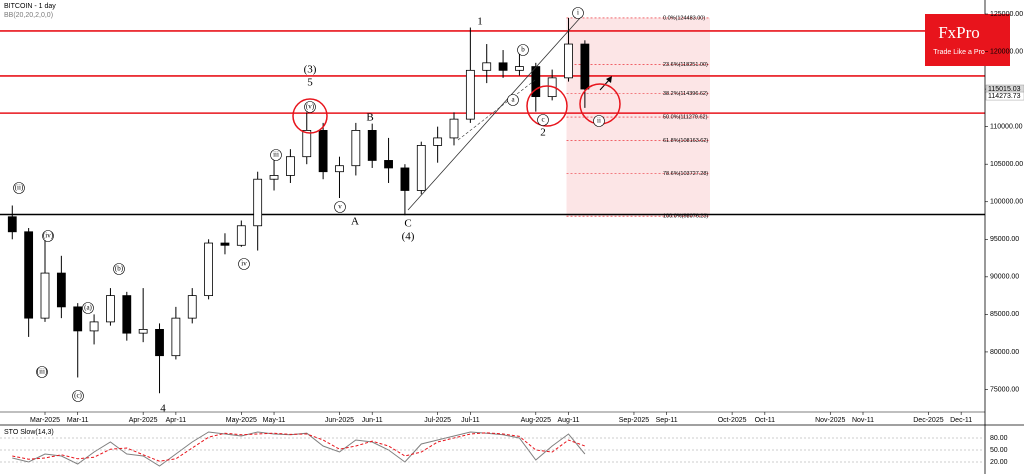  Describe the element at coordinates (765, 420) in the screenshot. I see `x-tick-label: Oct-11` at that location.